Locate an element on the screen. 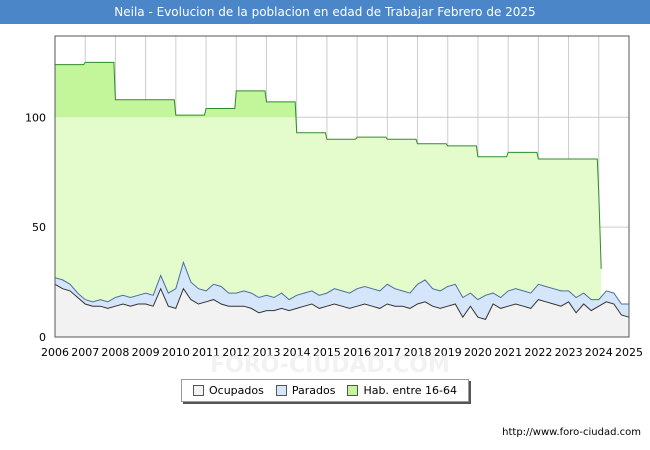  x-tick-label-2013: 2013 is located at coordinates (266, 352).